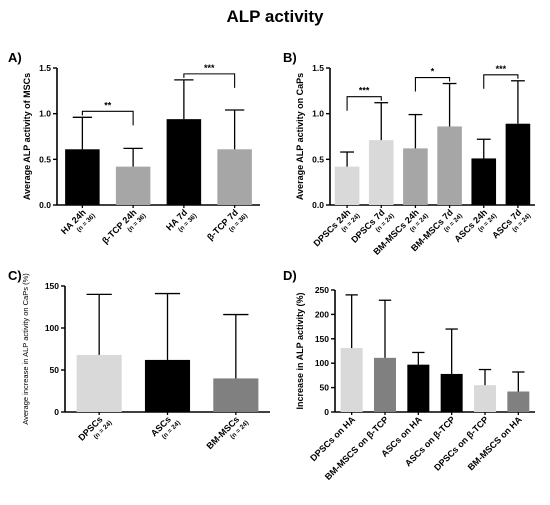  What do you see at coordinates (300, 136) in the screenshot?
I see `y-axis-title: Average ALP activity on CaPs` at bounding box center [300, 136].